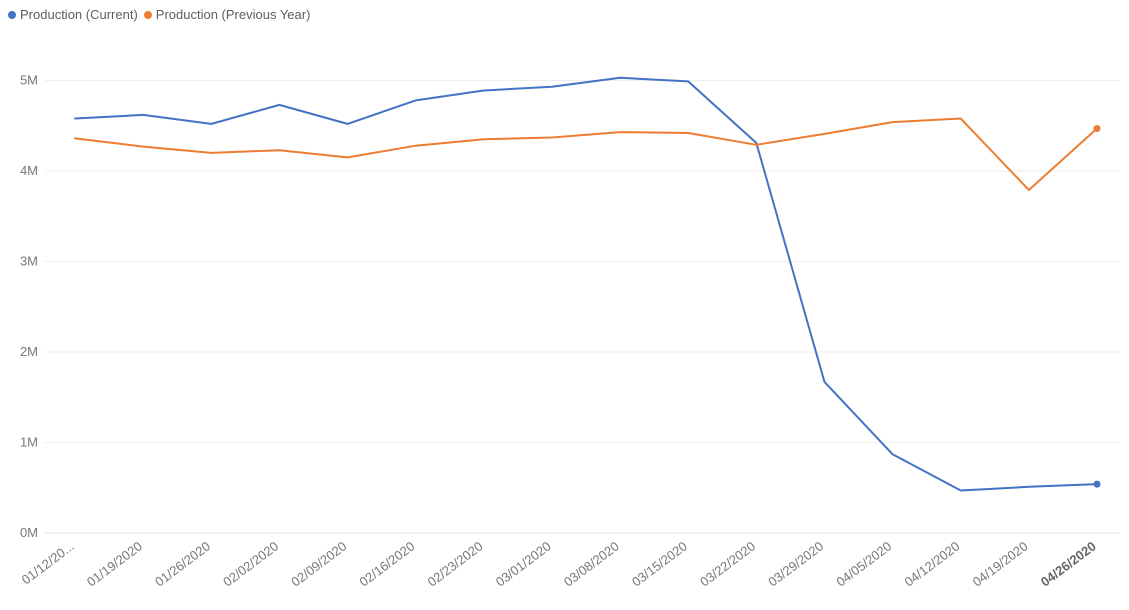  I want to click on x-tick-label: 03/08/2020, so click(591, 563).